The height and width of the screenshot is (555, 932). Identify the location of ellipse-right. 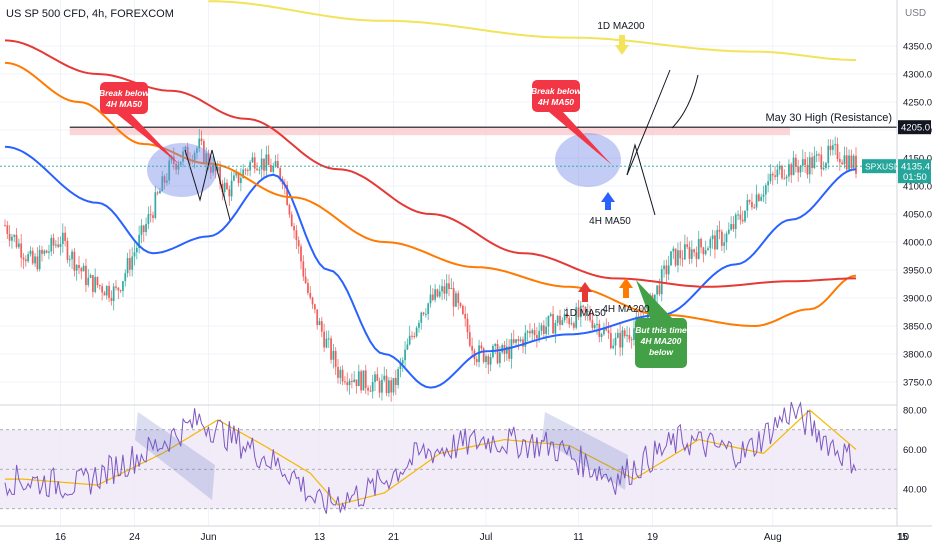
(588, 160).